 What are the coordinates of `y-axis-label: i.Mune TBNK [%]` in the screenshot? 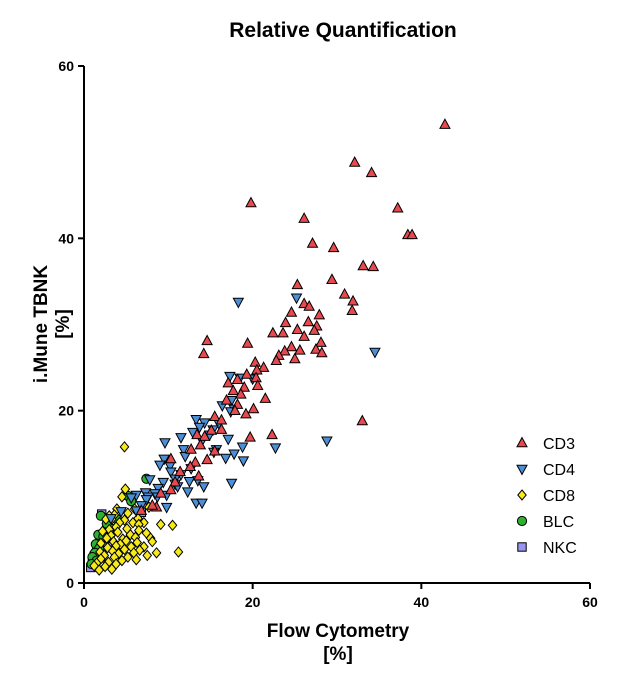 It's located at (52, 324).